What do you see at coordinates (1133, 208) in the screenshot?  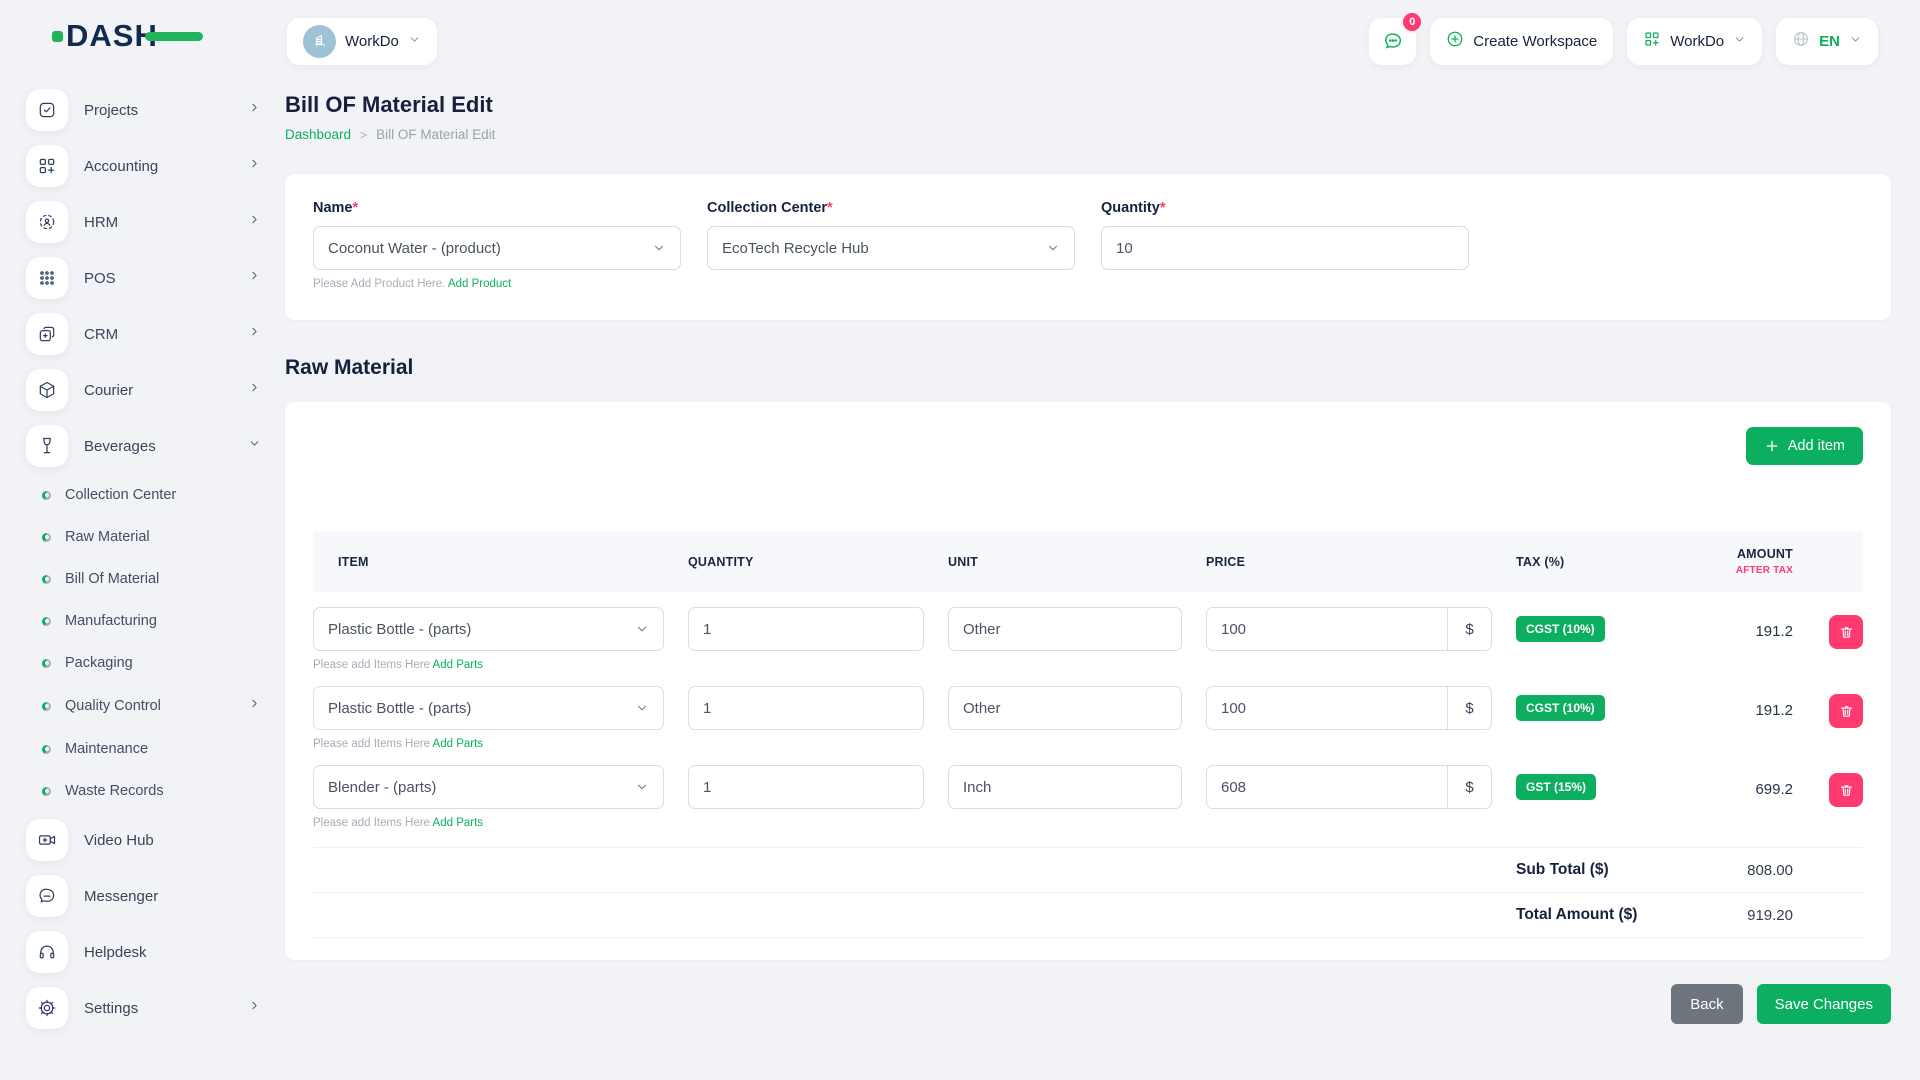 I see `quantity-label: Quantity*` at bounding box center [1133, 208].